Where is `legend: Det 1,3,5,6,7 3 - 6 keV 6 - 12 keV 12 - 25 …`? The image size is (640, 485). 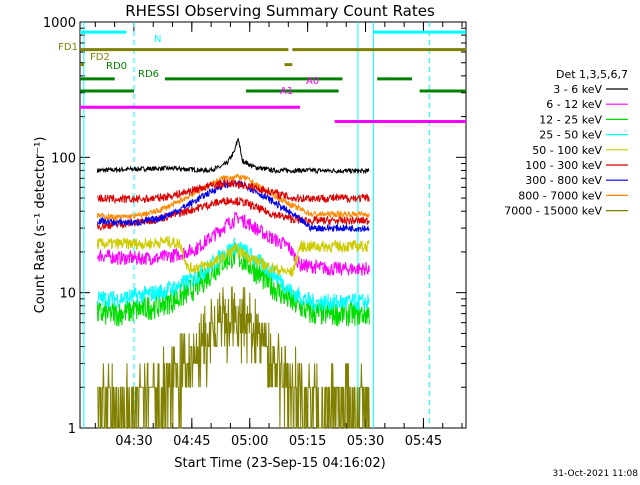
legend: Det 1,3,5,6,7 3 - 6 keV 6 - 12 keV 12 - 25 … is located at coordinates (566, 143).